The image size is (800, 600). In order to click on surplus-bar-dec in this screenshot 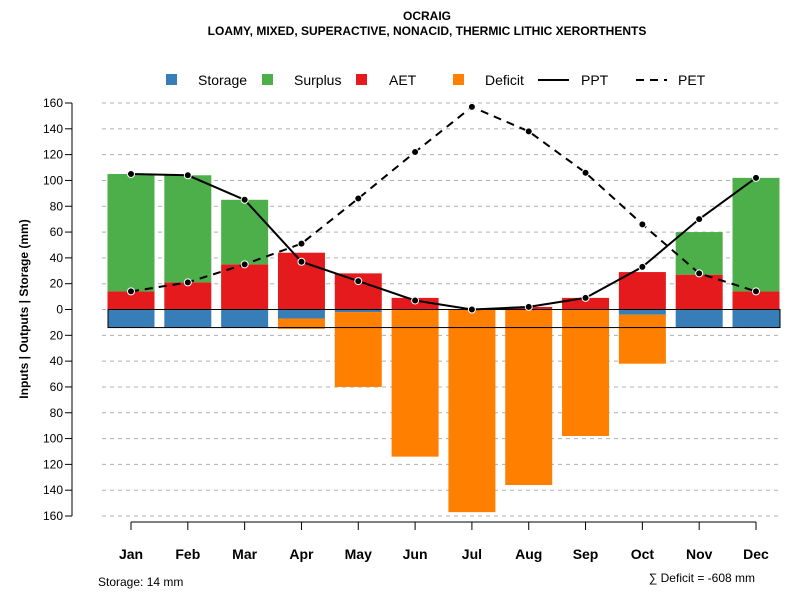, I will do `click(756, 234)`.